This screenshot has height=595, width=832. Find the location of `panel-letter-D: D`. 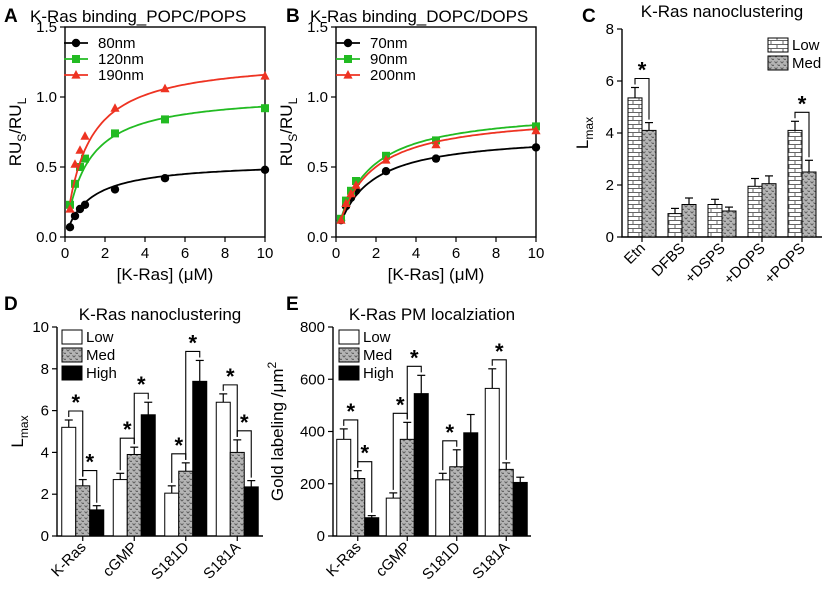

panel-letter-D: D is located at coordinates (11, 304).